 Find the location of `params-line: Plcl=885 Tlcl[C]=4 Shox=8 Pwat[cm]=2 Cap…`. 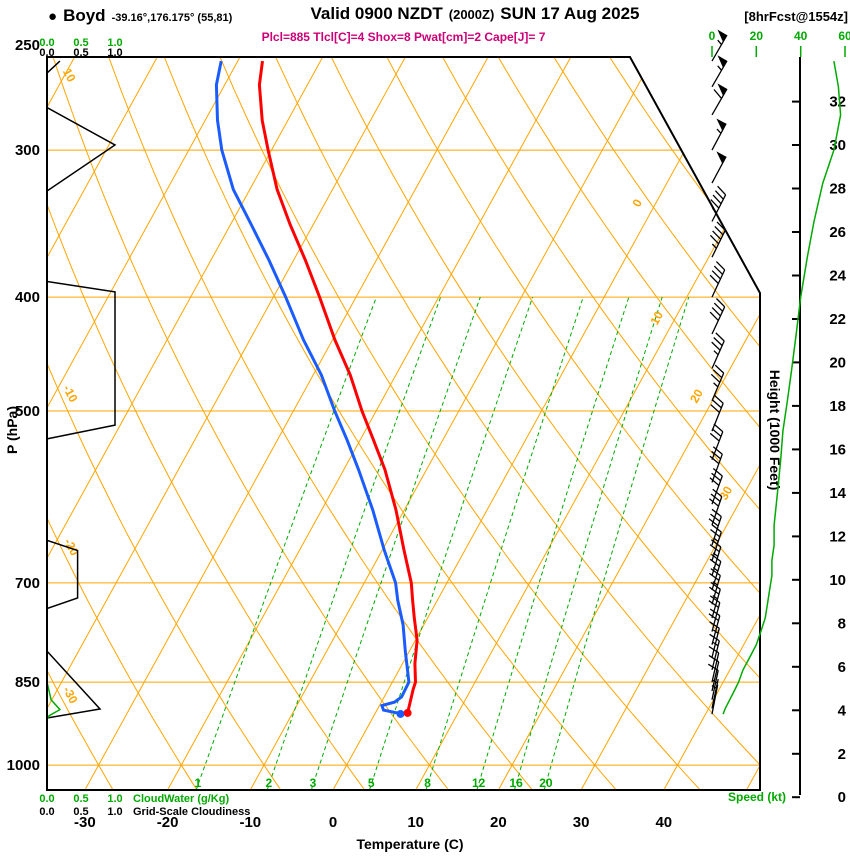

params-line: Plcl=885 Tlcl[C]=4 Shox=8 Pwat[cm]=2 Cap… is located at coordinates (403, 37).